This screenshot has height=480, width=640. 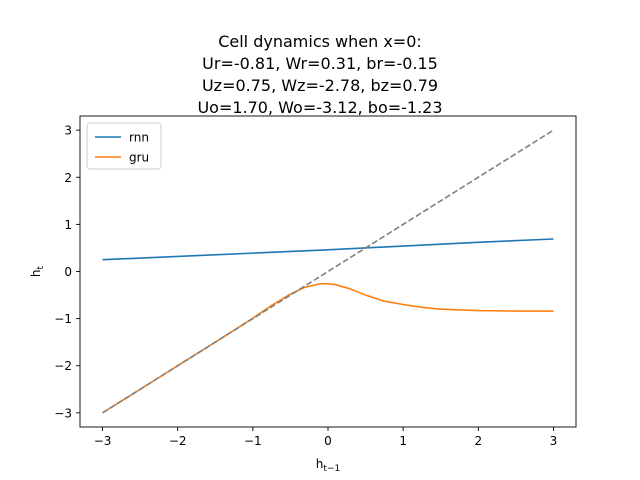 What do you see at coordinates (63, 413) in the screenshot?
I see `y-tick-label: −3` at bounding box center [63, 413].